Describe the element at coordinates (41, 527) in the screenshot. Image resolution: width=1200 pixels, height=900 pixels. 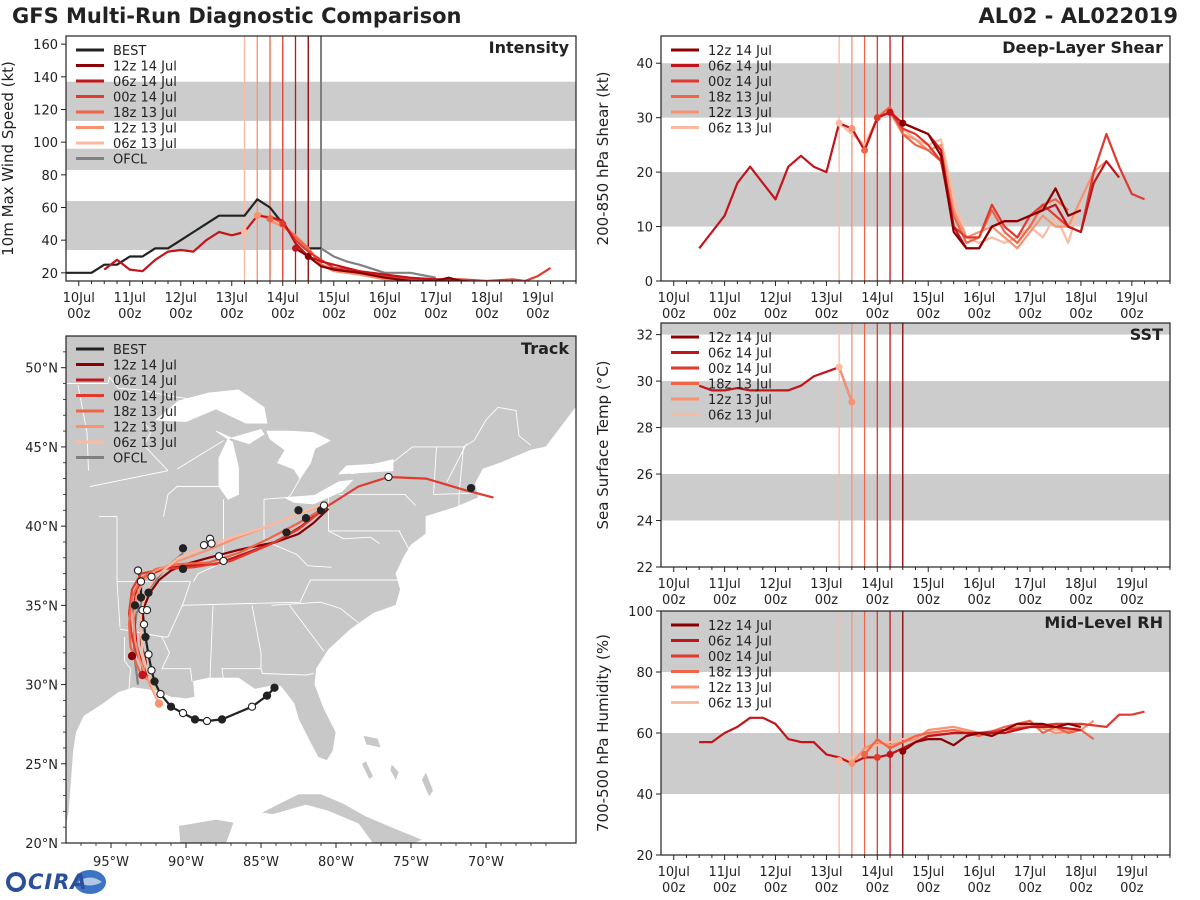
I see `y-tick-label: 40°N` at that location.